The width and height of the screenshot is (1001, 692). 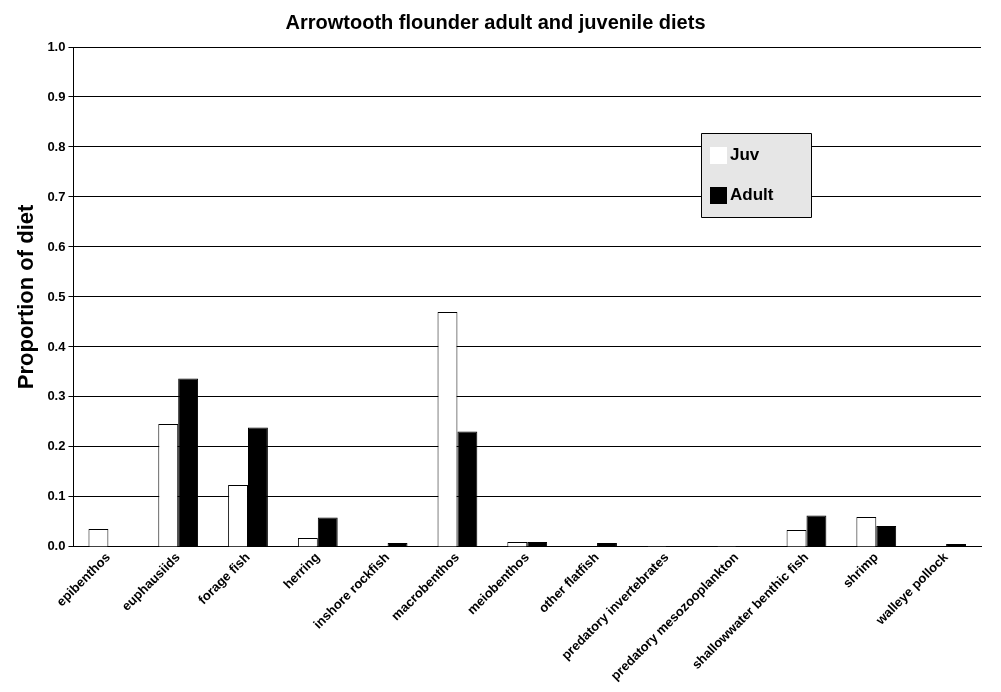 I want to click on y-tick-label: 0.3, so click(x=56, y=396).